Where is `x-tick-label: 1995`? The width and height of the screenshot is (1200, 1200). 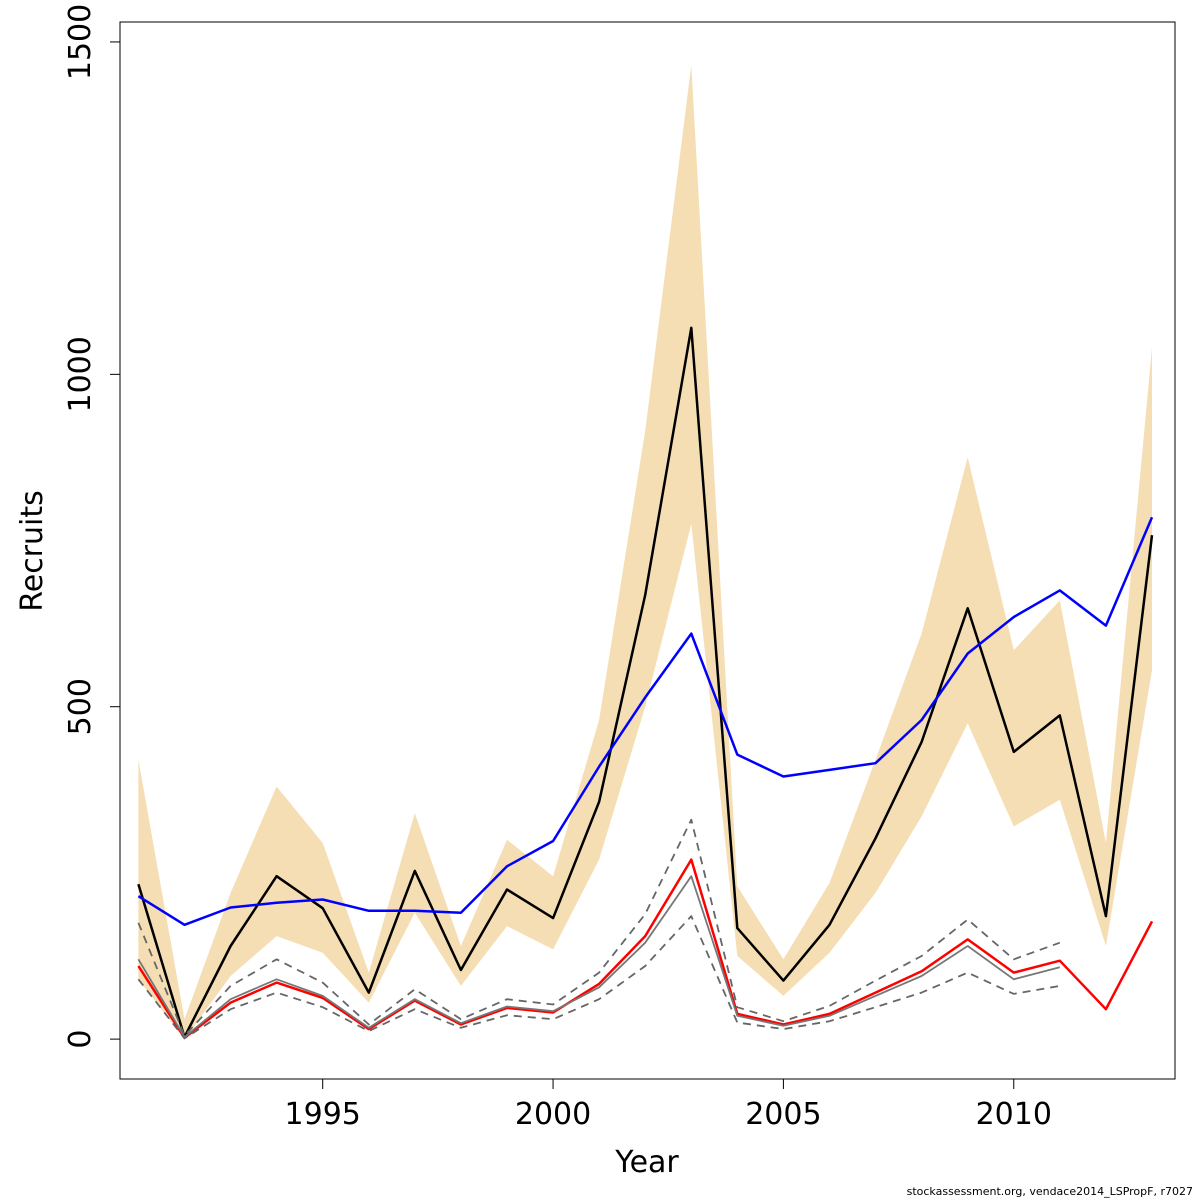
x-tick-label: 1995 is located at coordinates (323, 1114).